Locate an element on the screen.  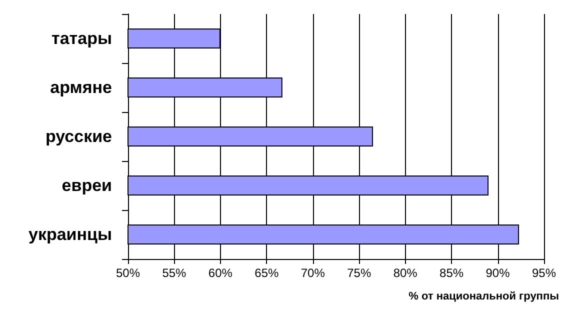
y-tick-label: армяне is located at coordinates (81, 87).